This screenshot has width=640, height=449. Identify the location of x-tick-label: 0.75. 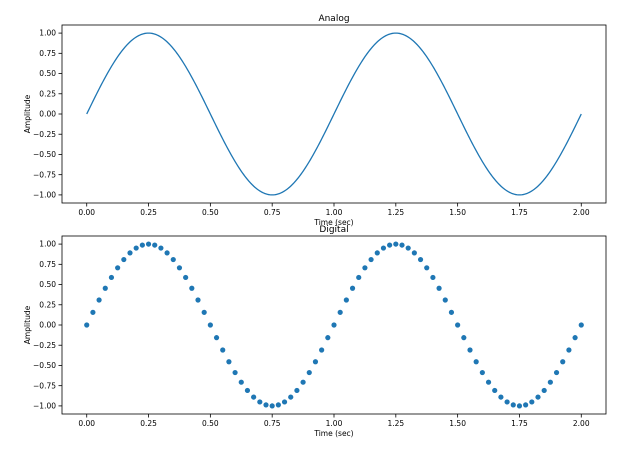
(272, 423).